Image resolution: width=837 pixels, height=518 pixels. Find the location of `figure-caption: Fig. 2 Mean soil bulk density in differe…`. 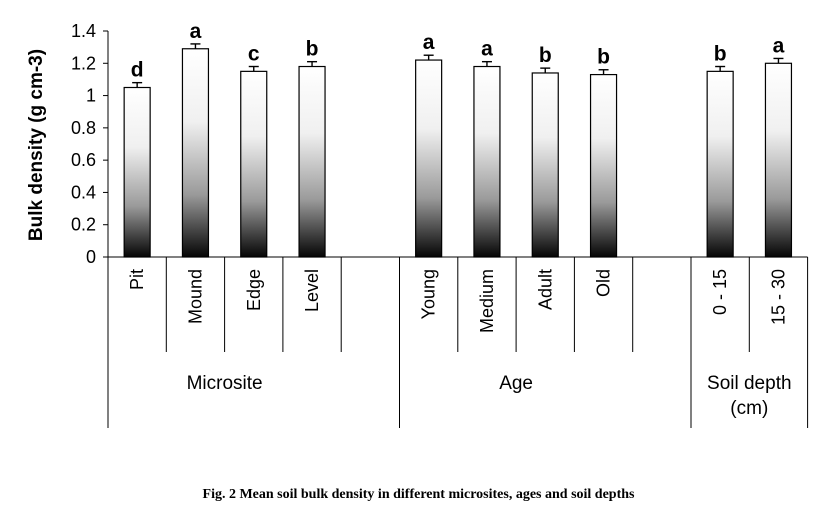

figure-caption: Fig. 2 Mean soil bulk density in differe… is located at coordinates (418, 494).